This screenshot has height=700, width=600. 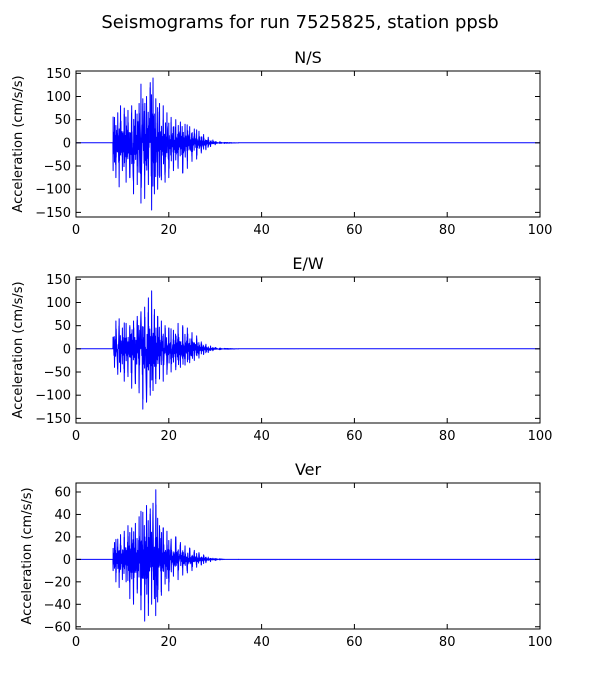 What do you see at coordinates (62, 537) in the screenshot?
I see `y-tick-label: 20` at bounding box center [62, 537].